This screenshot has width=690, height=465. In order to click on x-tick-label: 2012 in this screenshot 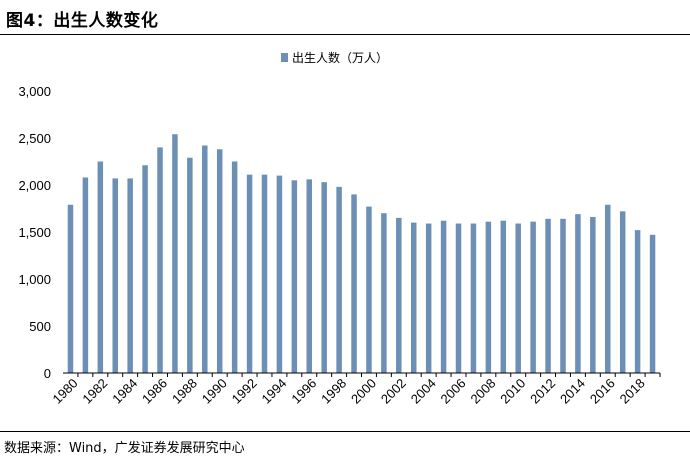, I will do `click(542, 391)`.